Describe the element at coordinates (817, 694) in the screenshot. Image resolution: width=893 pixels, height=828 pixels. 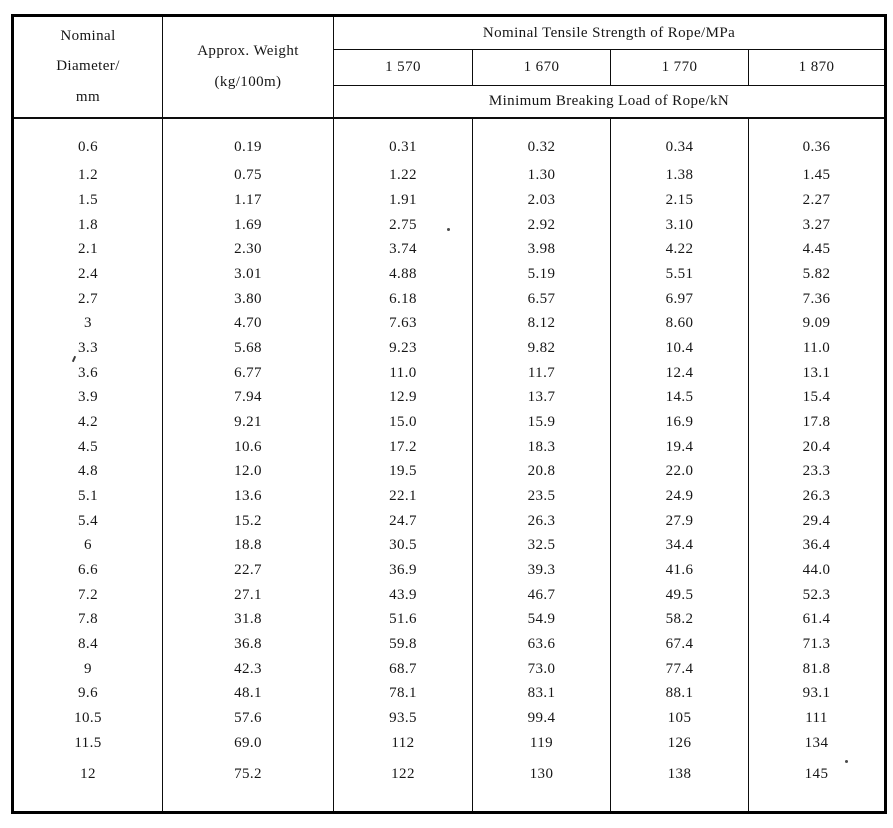
I see `table-cell: 93.1` at that location.